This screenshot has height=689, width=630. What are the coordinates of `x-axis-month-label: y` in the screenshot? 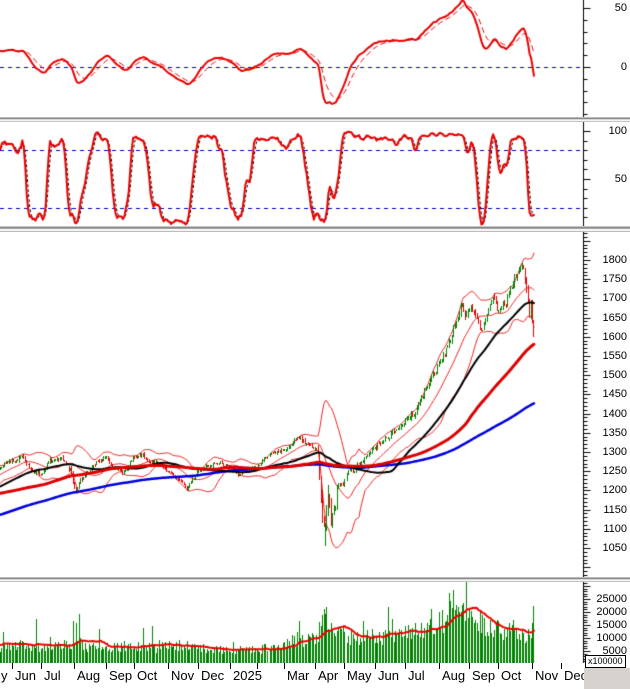 It's located at (4, 675).